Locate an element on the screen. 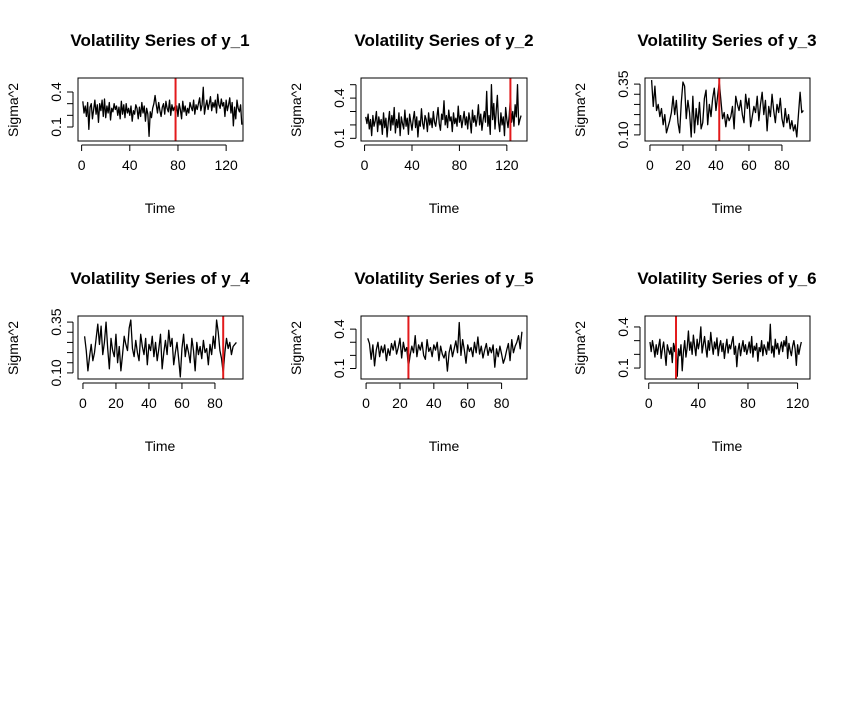 The image size is (850, 715). chart-title: Volatility Series of y_1 is located at coordinates (159, 40).